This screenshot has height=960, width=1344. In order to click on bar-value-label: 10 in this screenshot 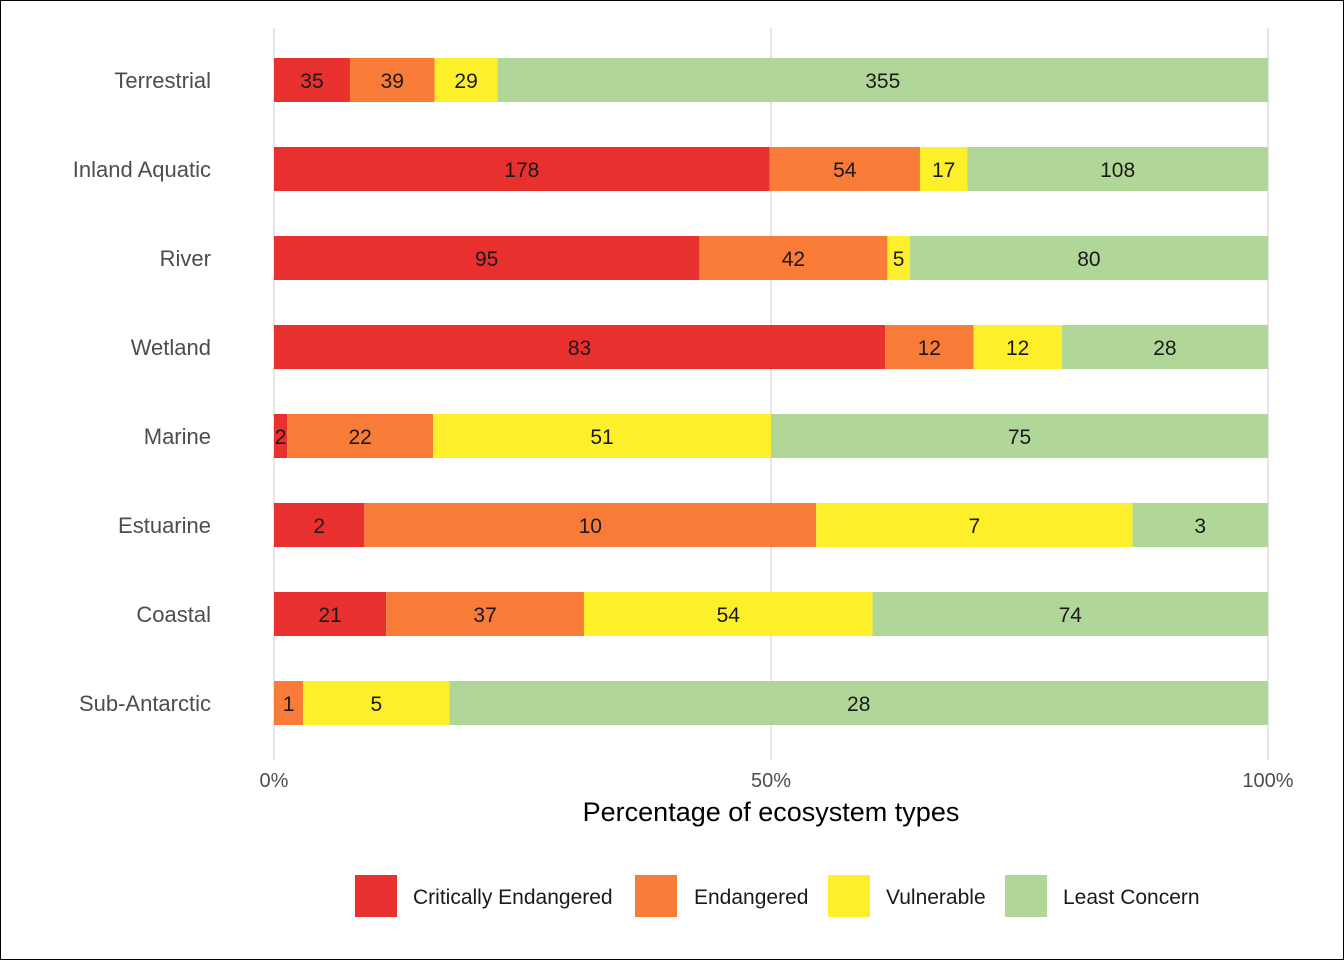, I will do `click(590, 526)`.